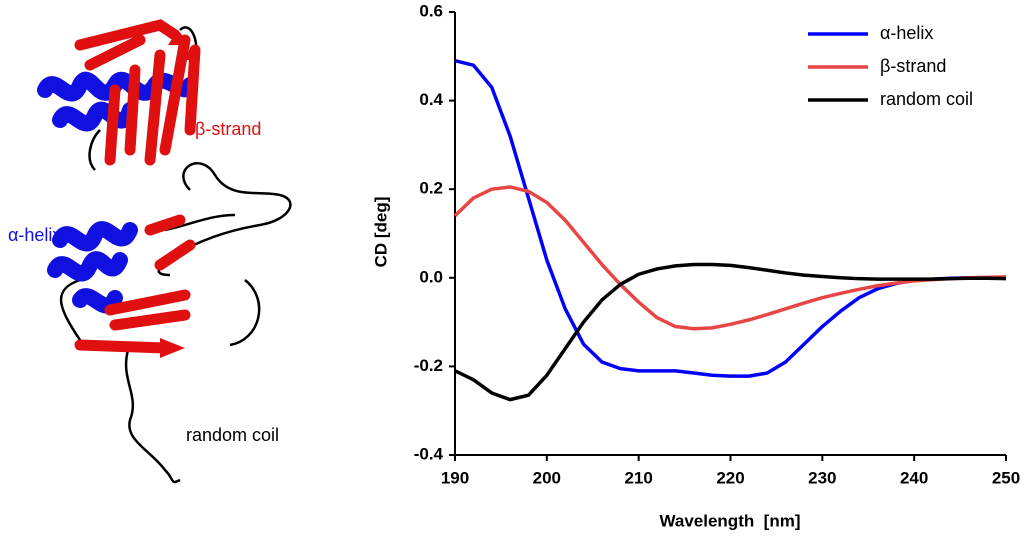  Describe the element at coordinates (34, 235) in the screenshot. I see `annotation: α-helix` at that location.